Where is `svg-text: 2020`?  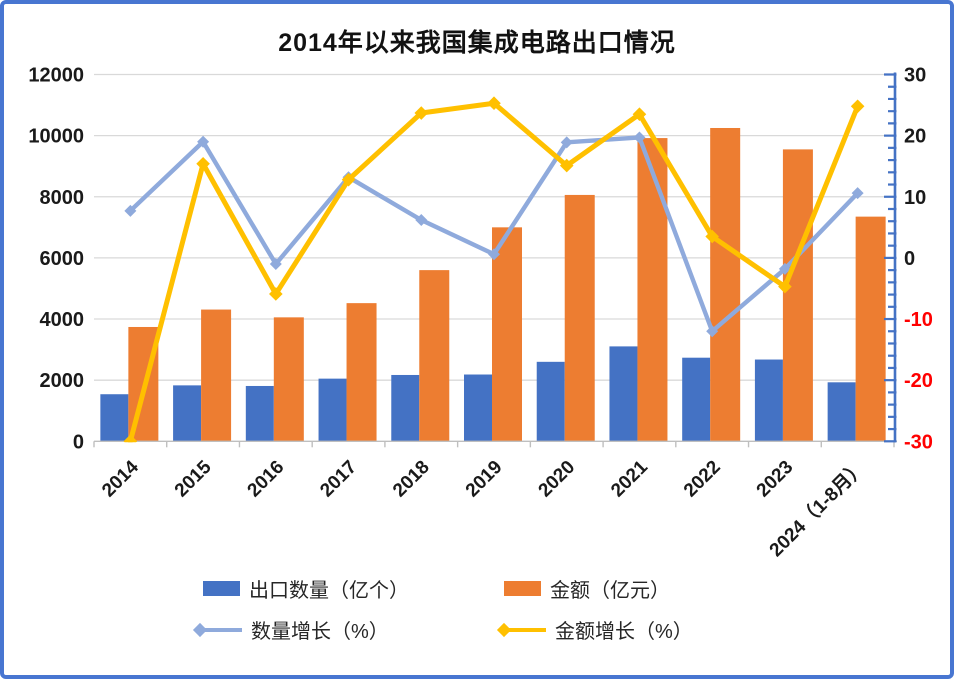 svg-text: 2020 is located at coordinates (557, 479).